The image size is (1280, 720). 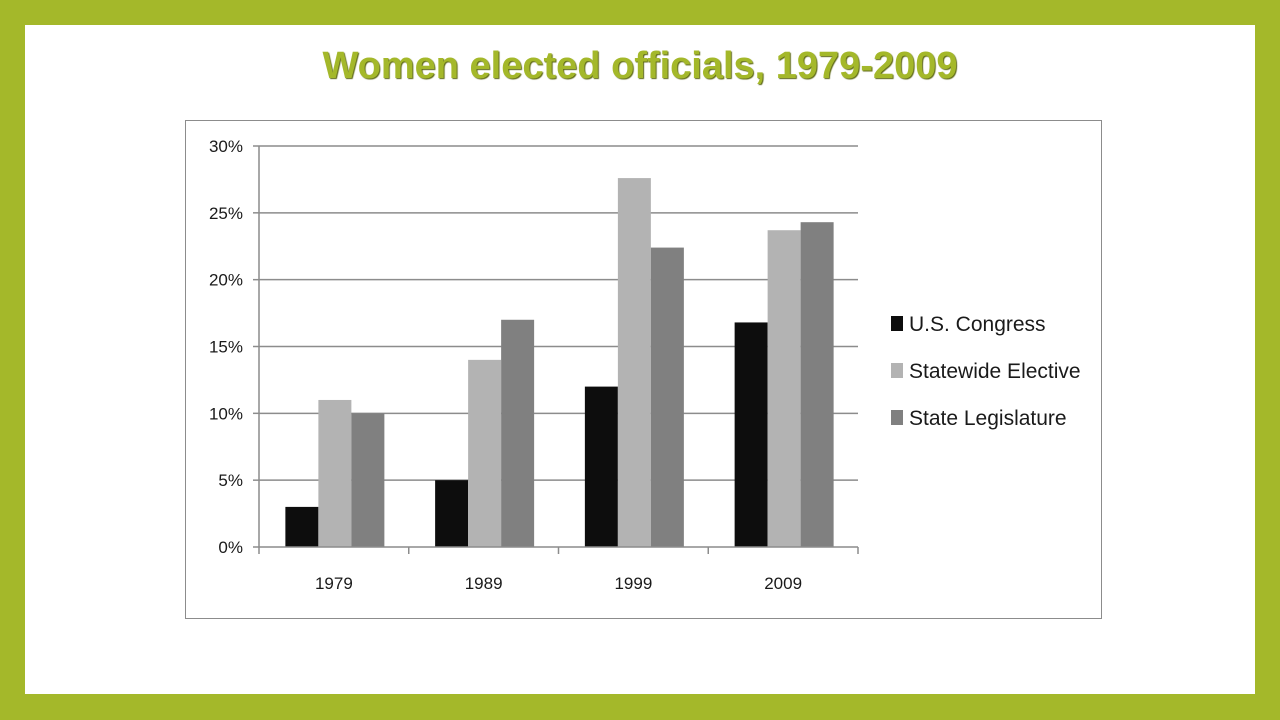 What do you see at coordinates (484, 583) in the screenshot?
I see `x-tick-label: 1989` at bounding box center [484, 583].